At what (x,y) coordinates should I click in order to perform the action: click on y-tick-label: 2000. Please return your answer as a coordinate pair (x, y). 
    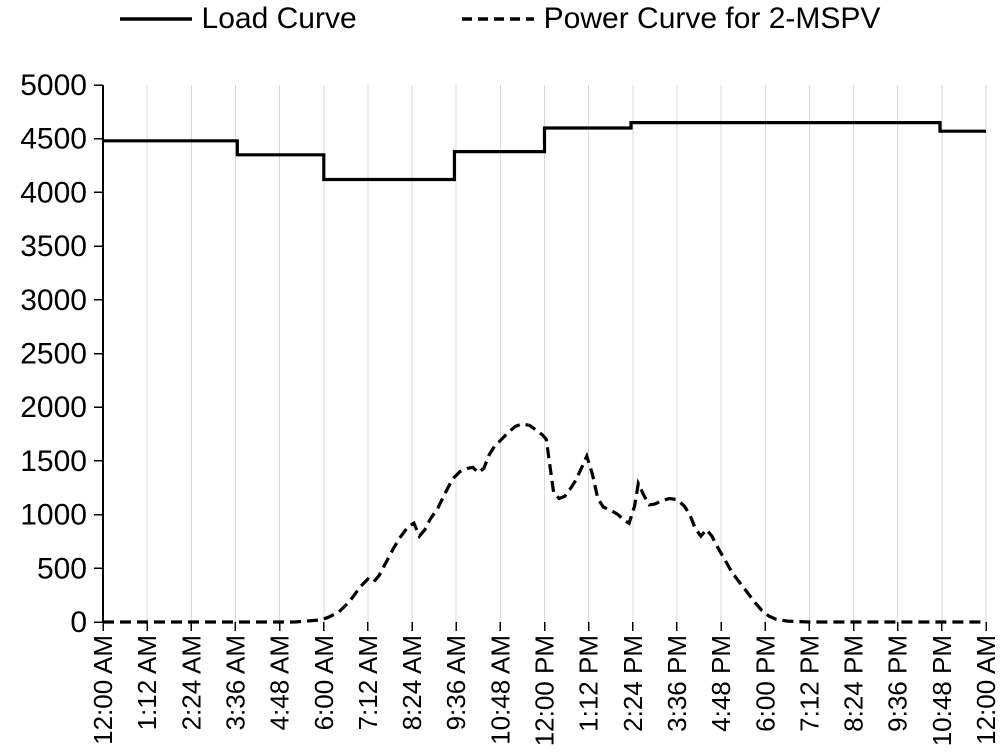
    Looking at the image, I should click on (53, 407).